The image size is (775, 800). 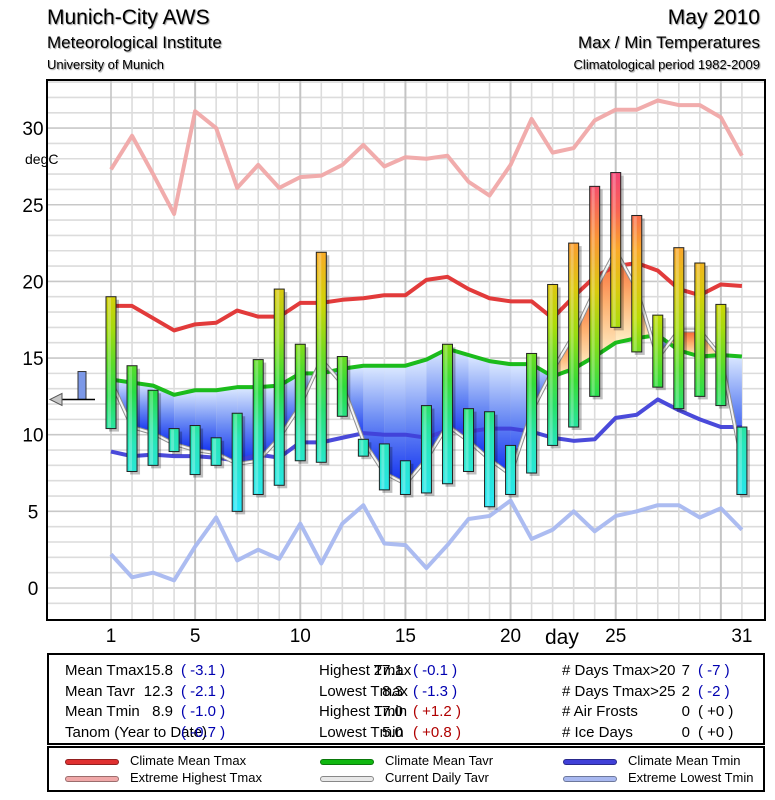 I want to click on stat-deviation: ( -3.1 ), so click(x=203, y=670).